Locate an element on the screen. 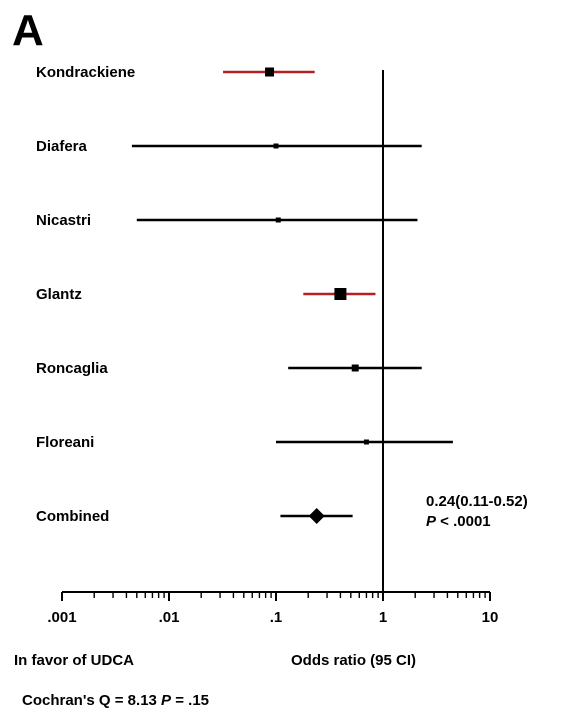 This screenshot has height=716, width=563. combined-estimate-text: 0.24(0.11-0.52) is located at coordinates (477, 501).